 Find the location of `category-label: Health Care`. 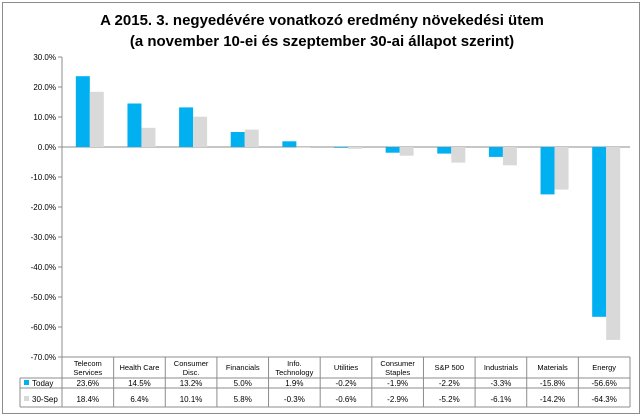

category-label: Health Care is located at coordinates (139, 367).